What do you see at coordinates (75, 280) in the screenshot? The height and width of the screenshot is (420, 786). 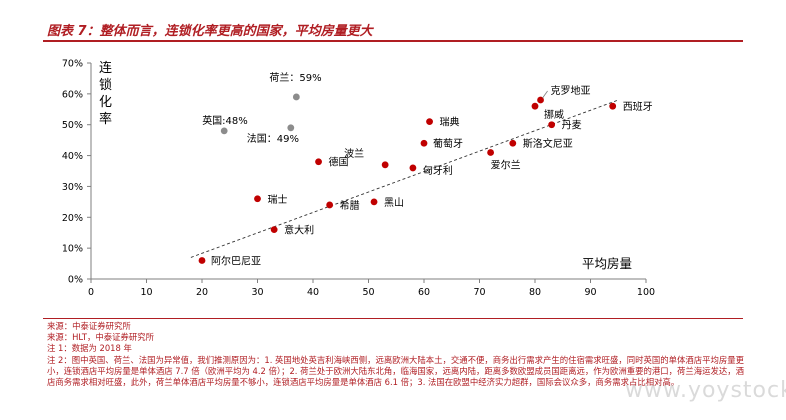 I see `y-tick-label: 0%` at bounding box center [75, 280].